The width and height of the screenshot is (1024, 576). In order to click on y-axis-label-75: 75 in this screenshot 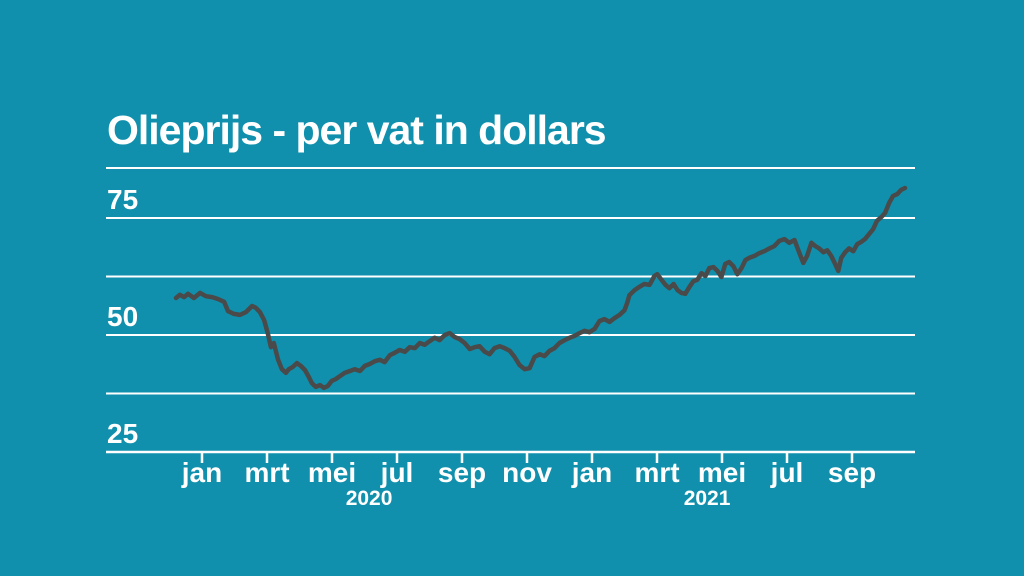, I will do `click(123, 199)`.